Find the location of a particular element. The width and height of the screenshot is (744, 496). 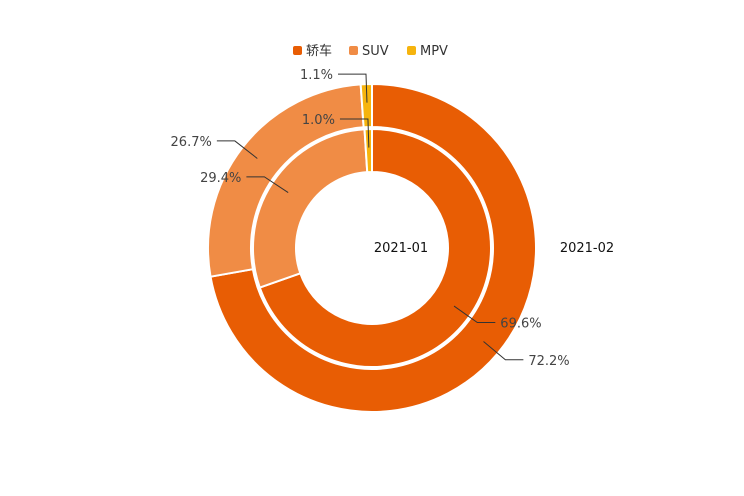

legend-item: 轿车 is located at coordinates (312, 51).